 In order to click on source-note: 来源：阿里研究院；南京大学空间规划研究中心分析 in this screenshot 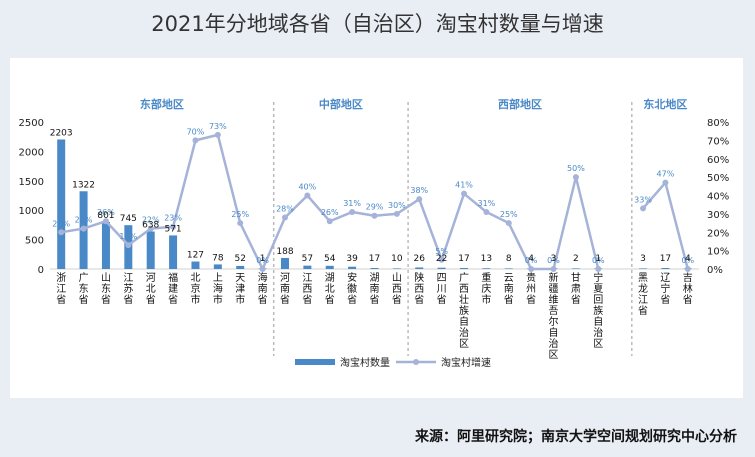, I will do `click(576, 437)`.